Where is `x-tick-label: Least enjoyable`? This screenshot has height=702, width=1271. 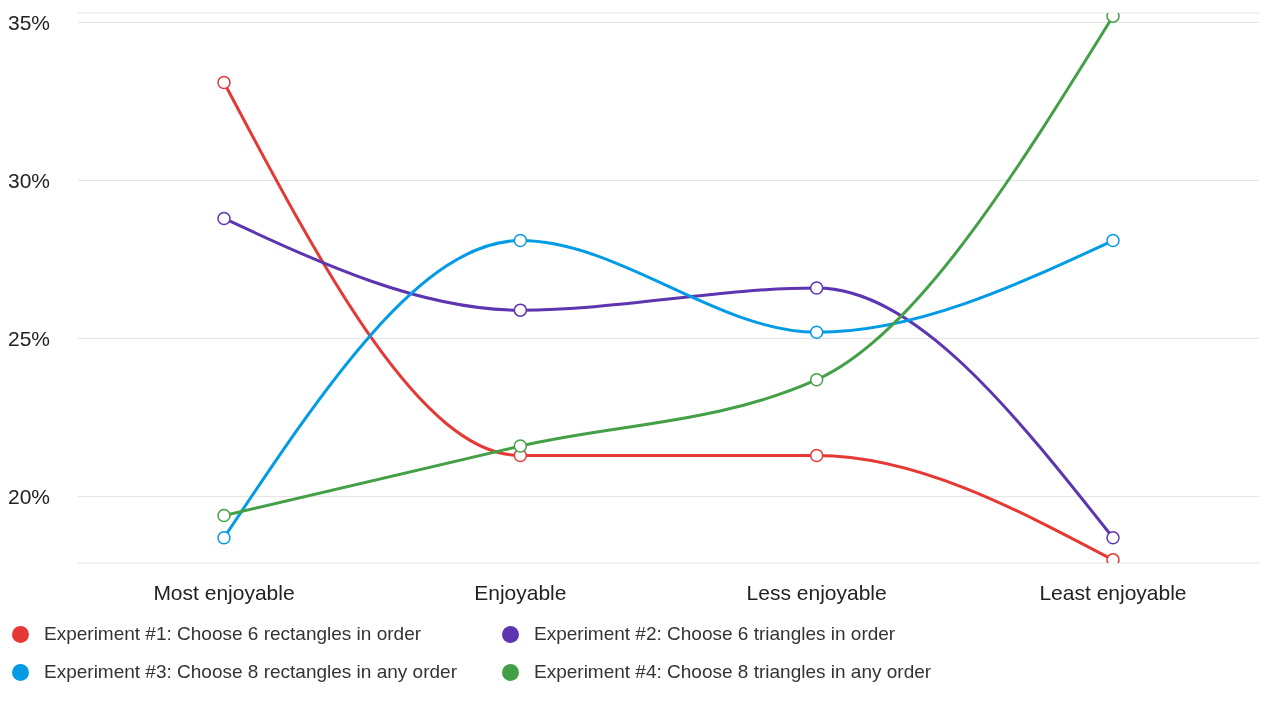 x-tick-label: Least enjoyable is located at coordinates (1113, 592).